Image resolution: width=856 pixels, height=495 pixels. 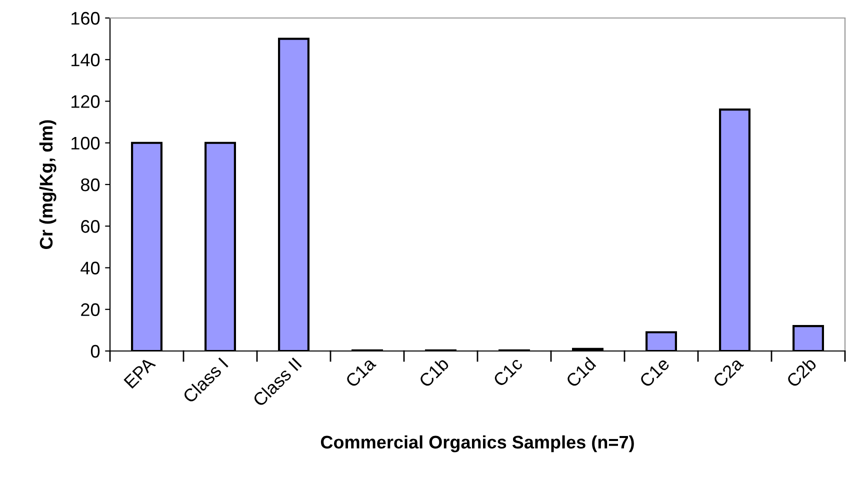 I want to click on y-tick-label: 0, so click(x=95, y=351).